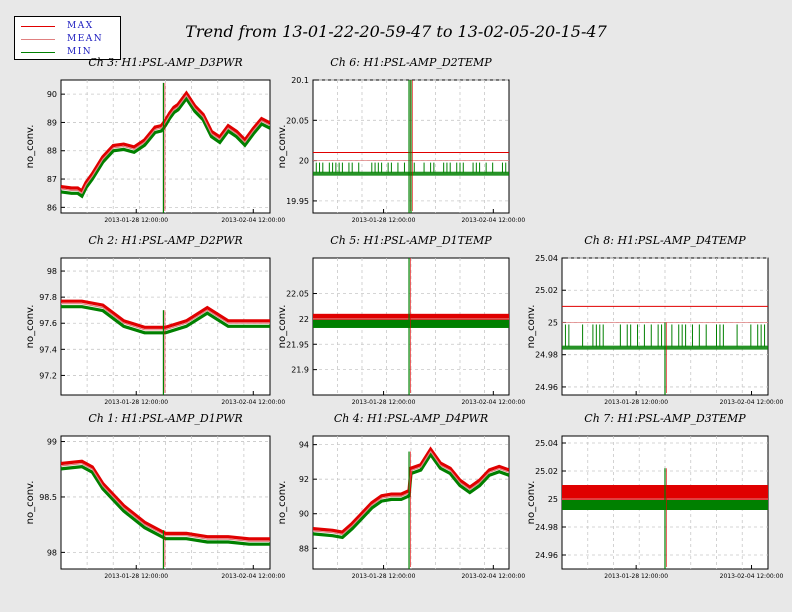 The height and width of the screenshot is (612, 792). I want to click on legend: MAX MEAN MIN, so click(67, 38).